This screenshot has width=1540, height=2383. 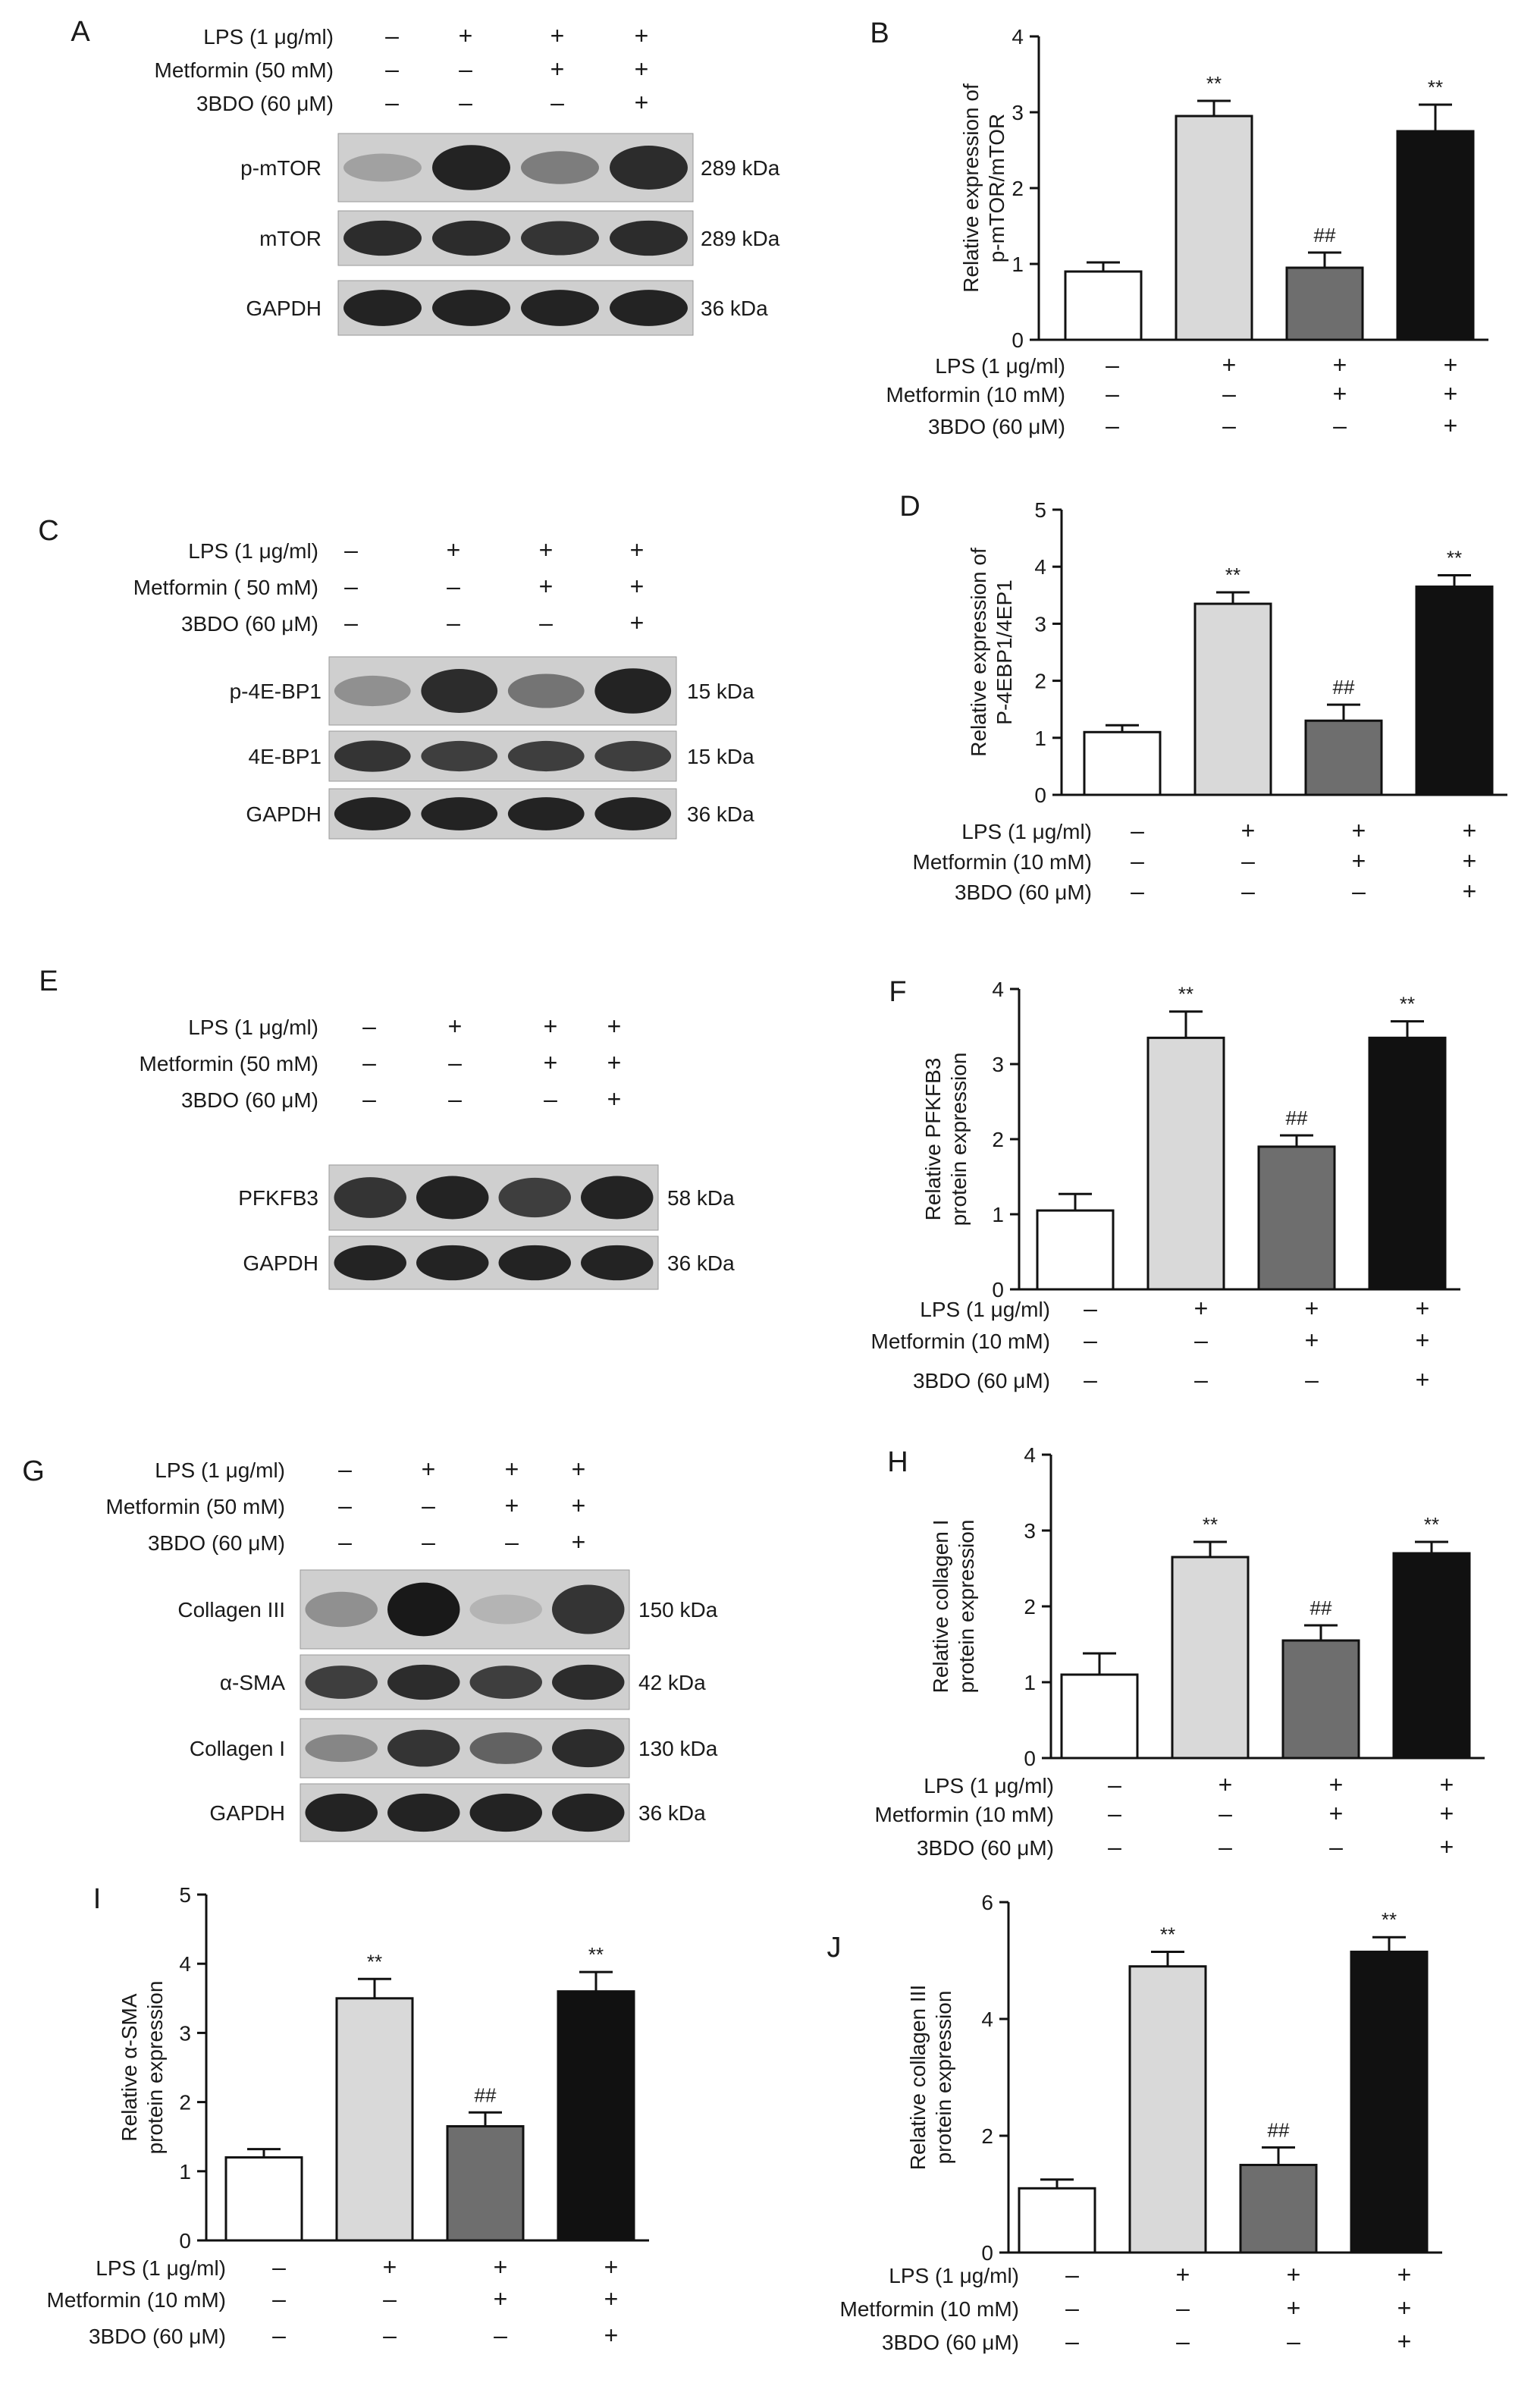 What do you see at coordinates (502, 756) in the screenshot?
I see `blot-row-4e-bp1: 4E-BP1 15 kDa` at bounding box center [502, 756].